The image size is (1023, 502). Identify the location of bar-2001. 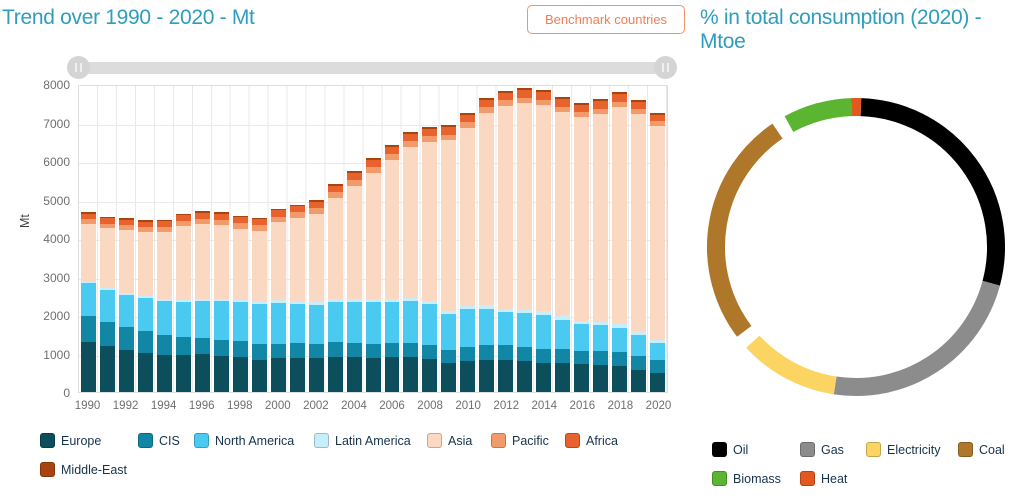
(297, 239).